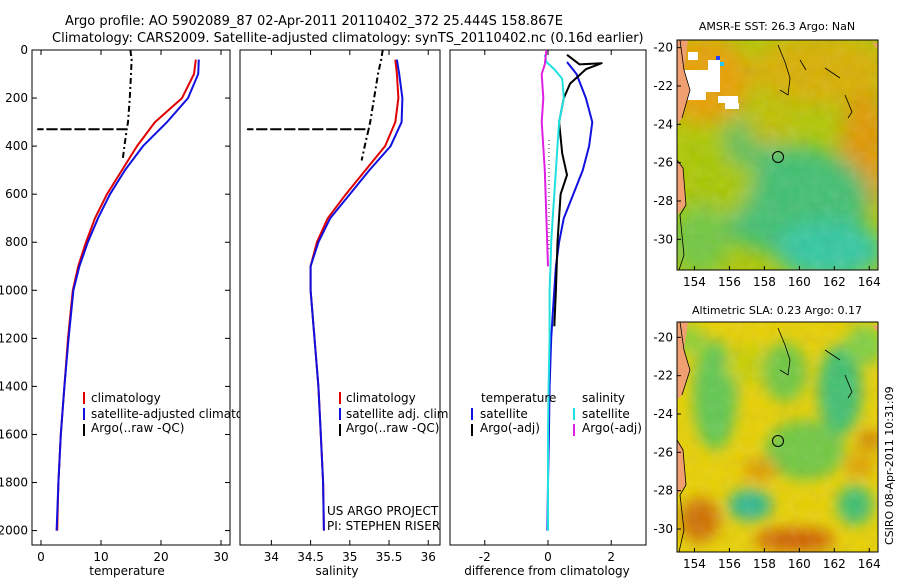  I want to click on sla-map-panel: Altimetric SLA: 0.23 Argo: 0.17, so click(766, 437).